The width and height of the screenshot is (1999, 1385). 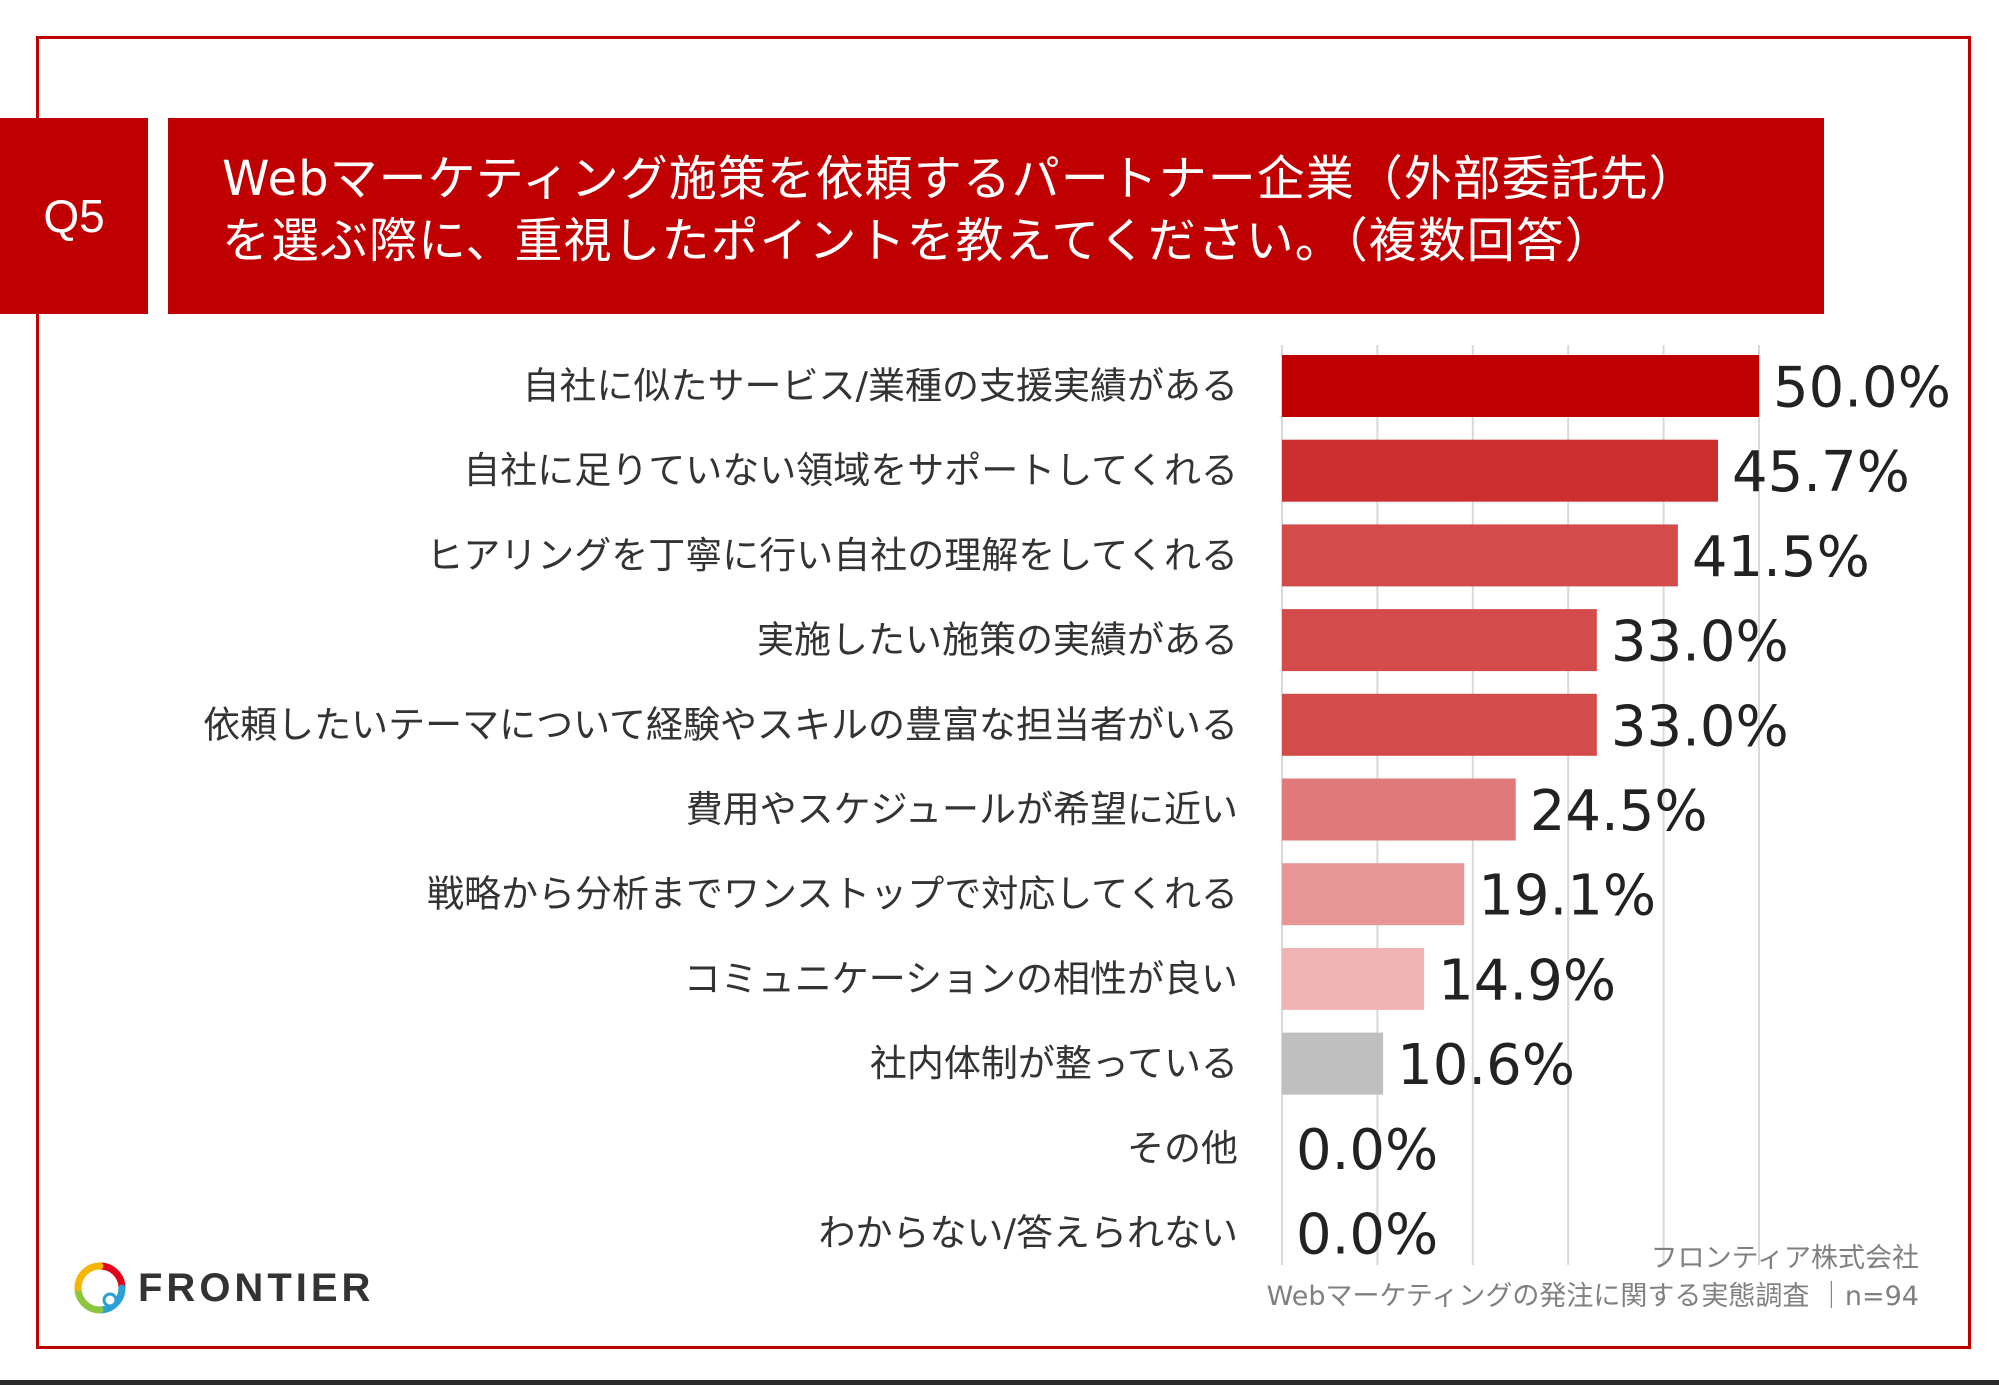 I want to click on bar-layer, so click(x=1520, y=725).